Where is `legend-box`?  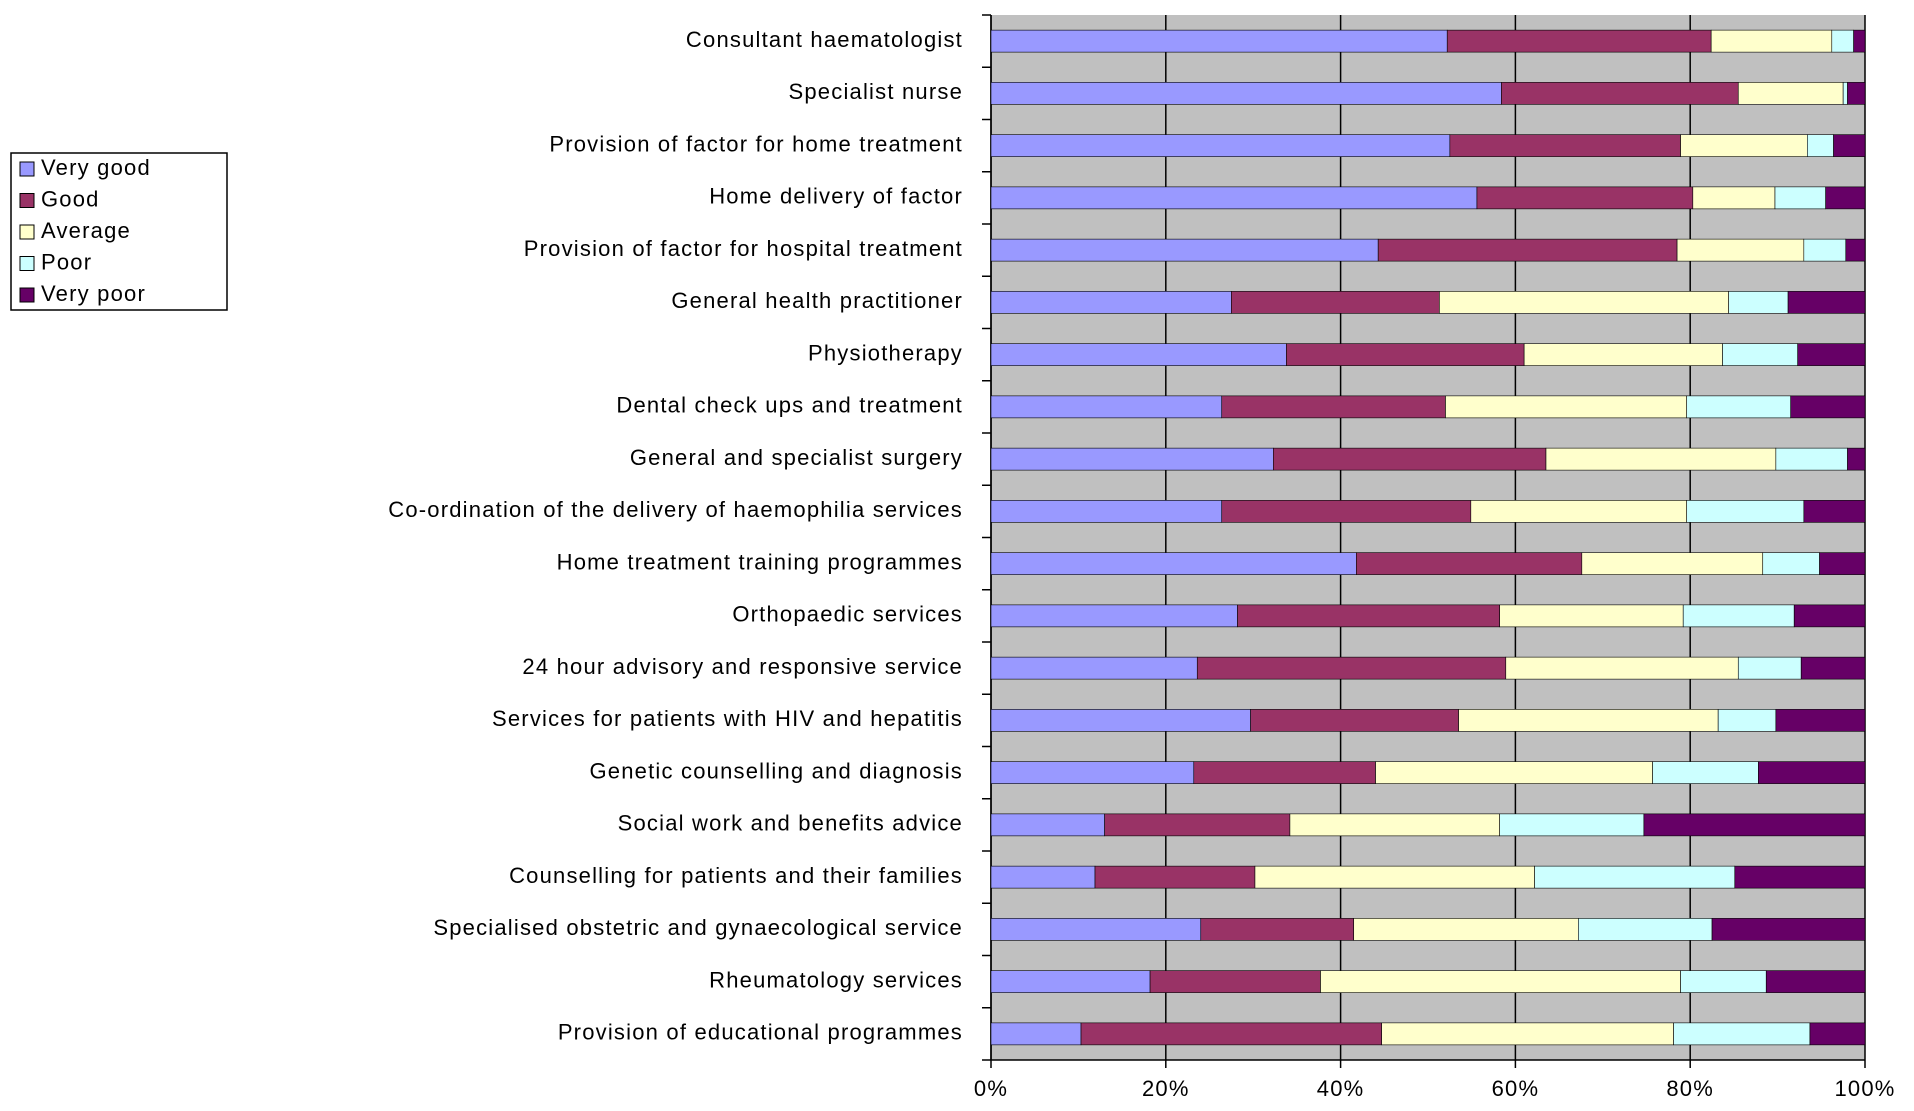
legend-box is located at coordinates (119, 231).